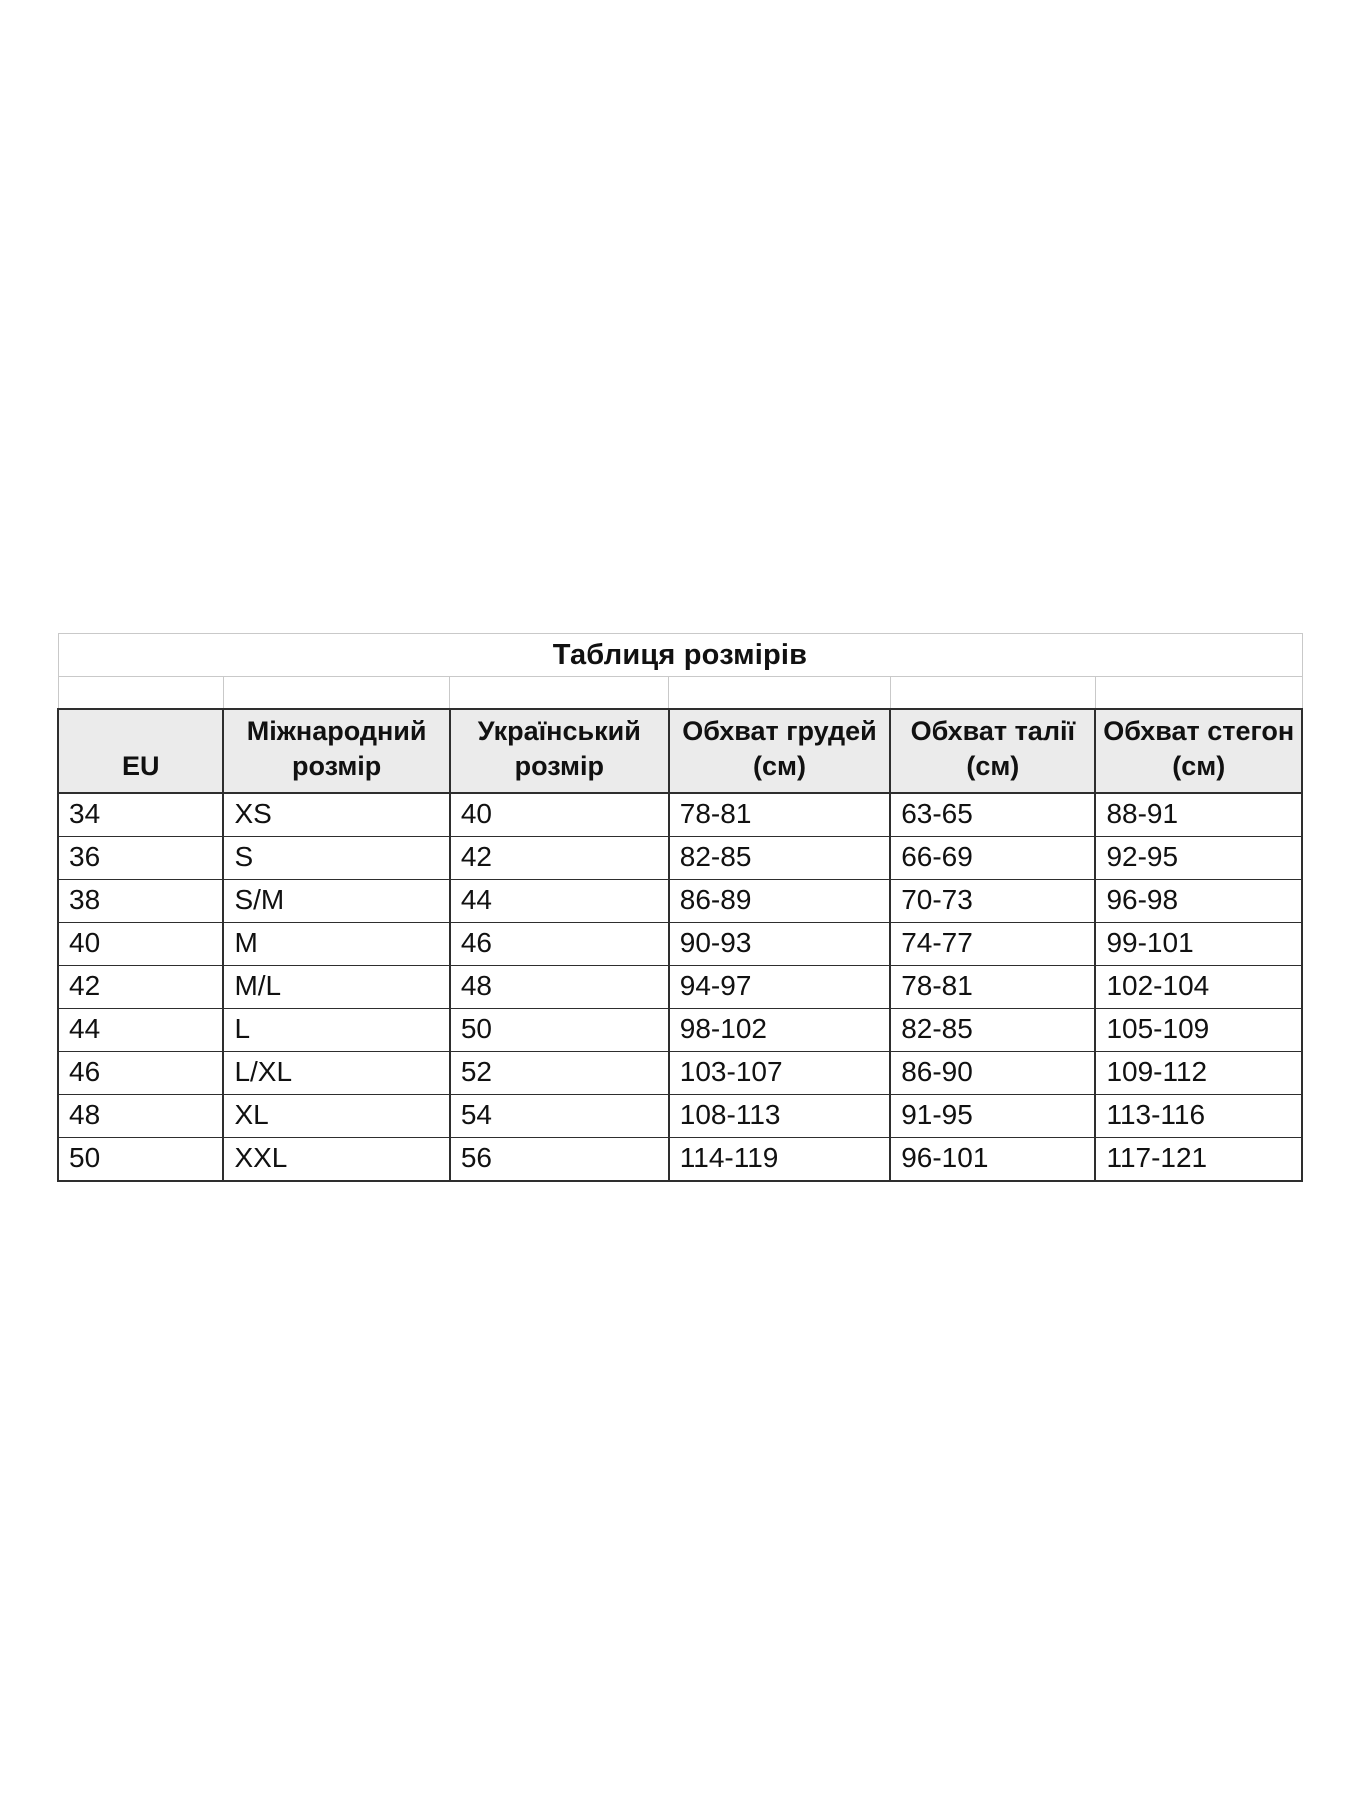  What do you see at coordinates (993, 901) in the screenshot?
I see `table-cell: 70-73` at bounding box center [993, 901].